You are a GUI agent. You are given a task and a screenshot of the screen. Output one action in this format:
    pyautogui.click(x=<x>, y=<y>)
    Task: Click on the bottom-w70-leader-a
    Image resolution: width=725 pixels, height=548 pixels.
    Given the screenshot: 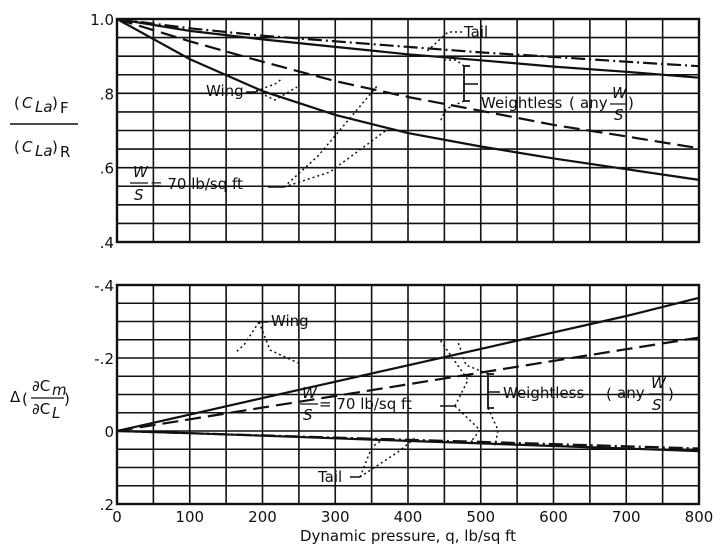 What is the action you would take?
    pyautogui.click(x=454, y=373)
    